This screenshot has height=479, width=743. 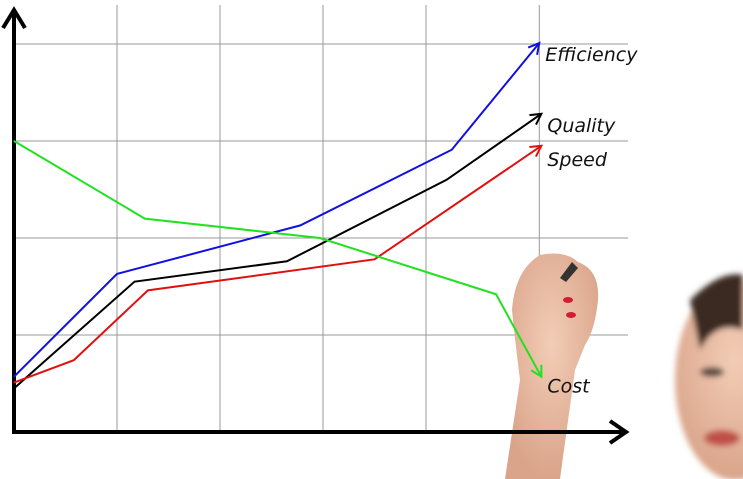 What do you see at coordinates (709, 376) in the screenshot?
I see `woman-face` at bounding box center [709, 376].